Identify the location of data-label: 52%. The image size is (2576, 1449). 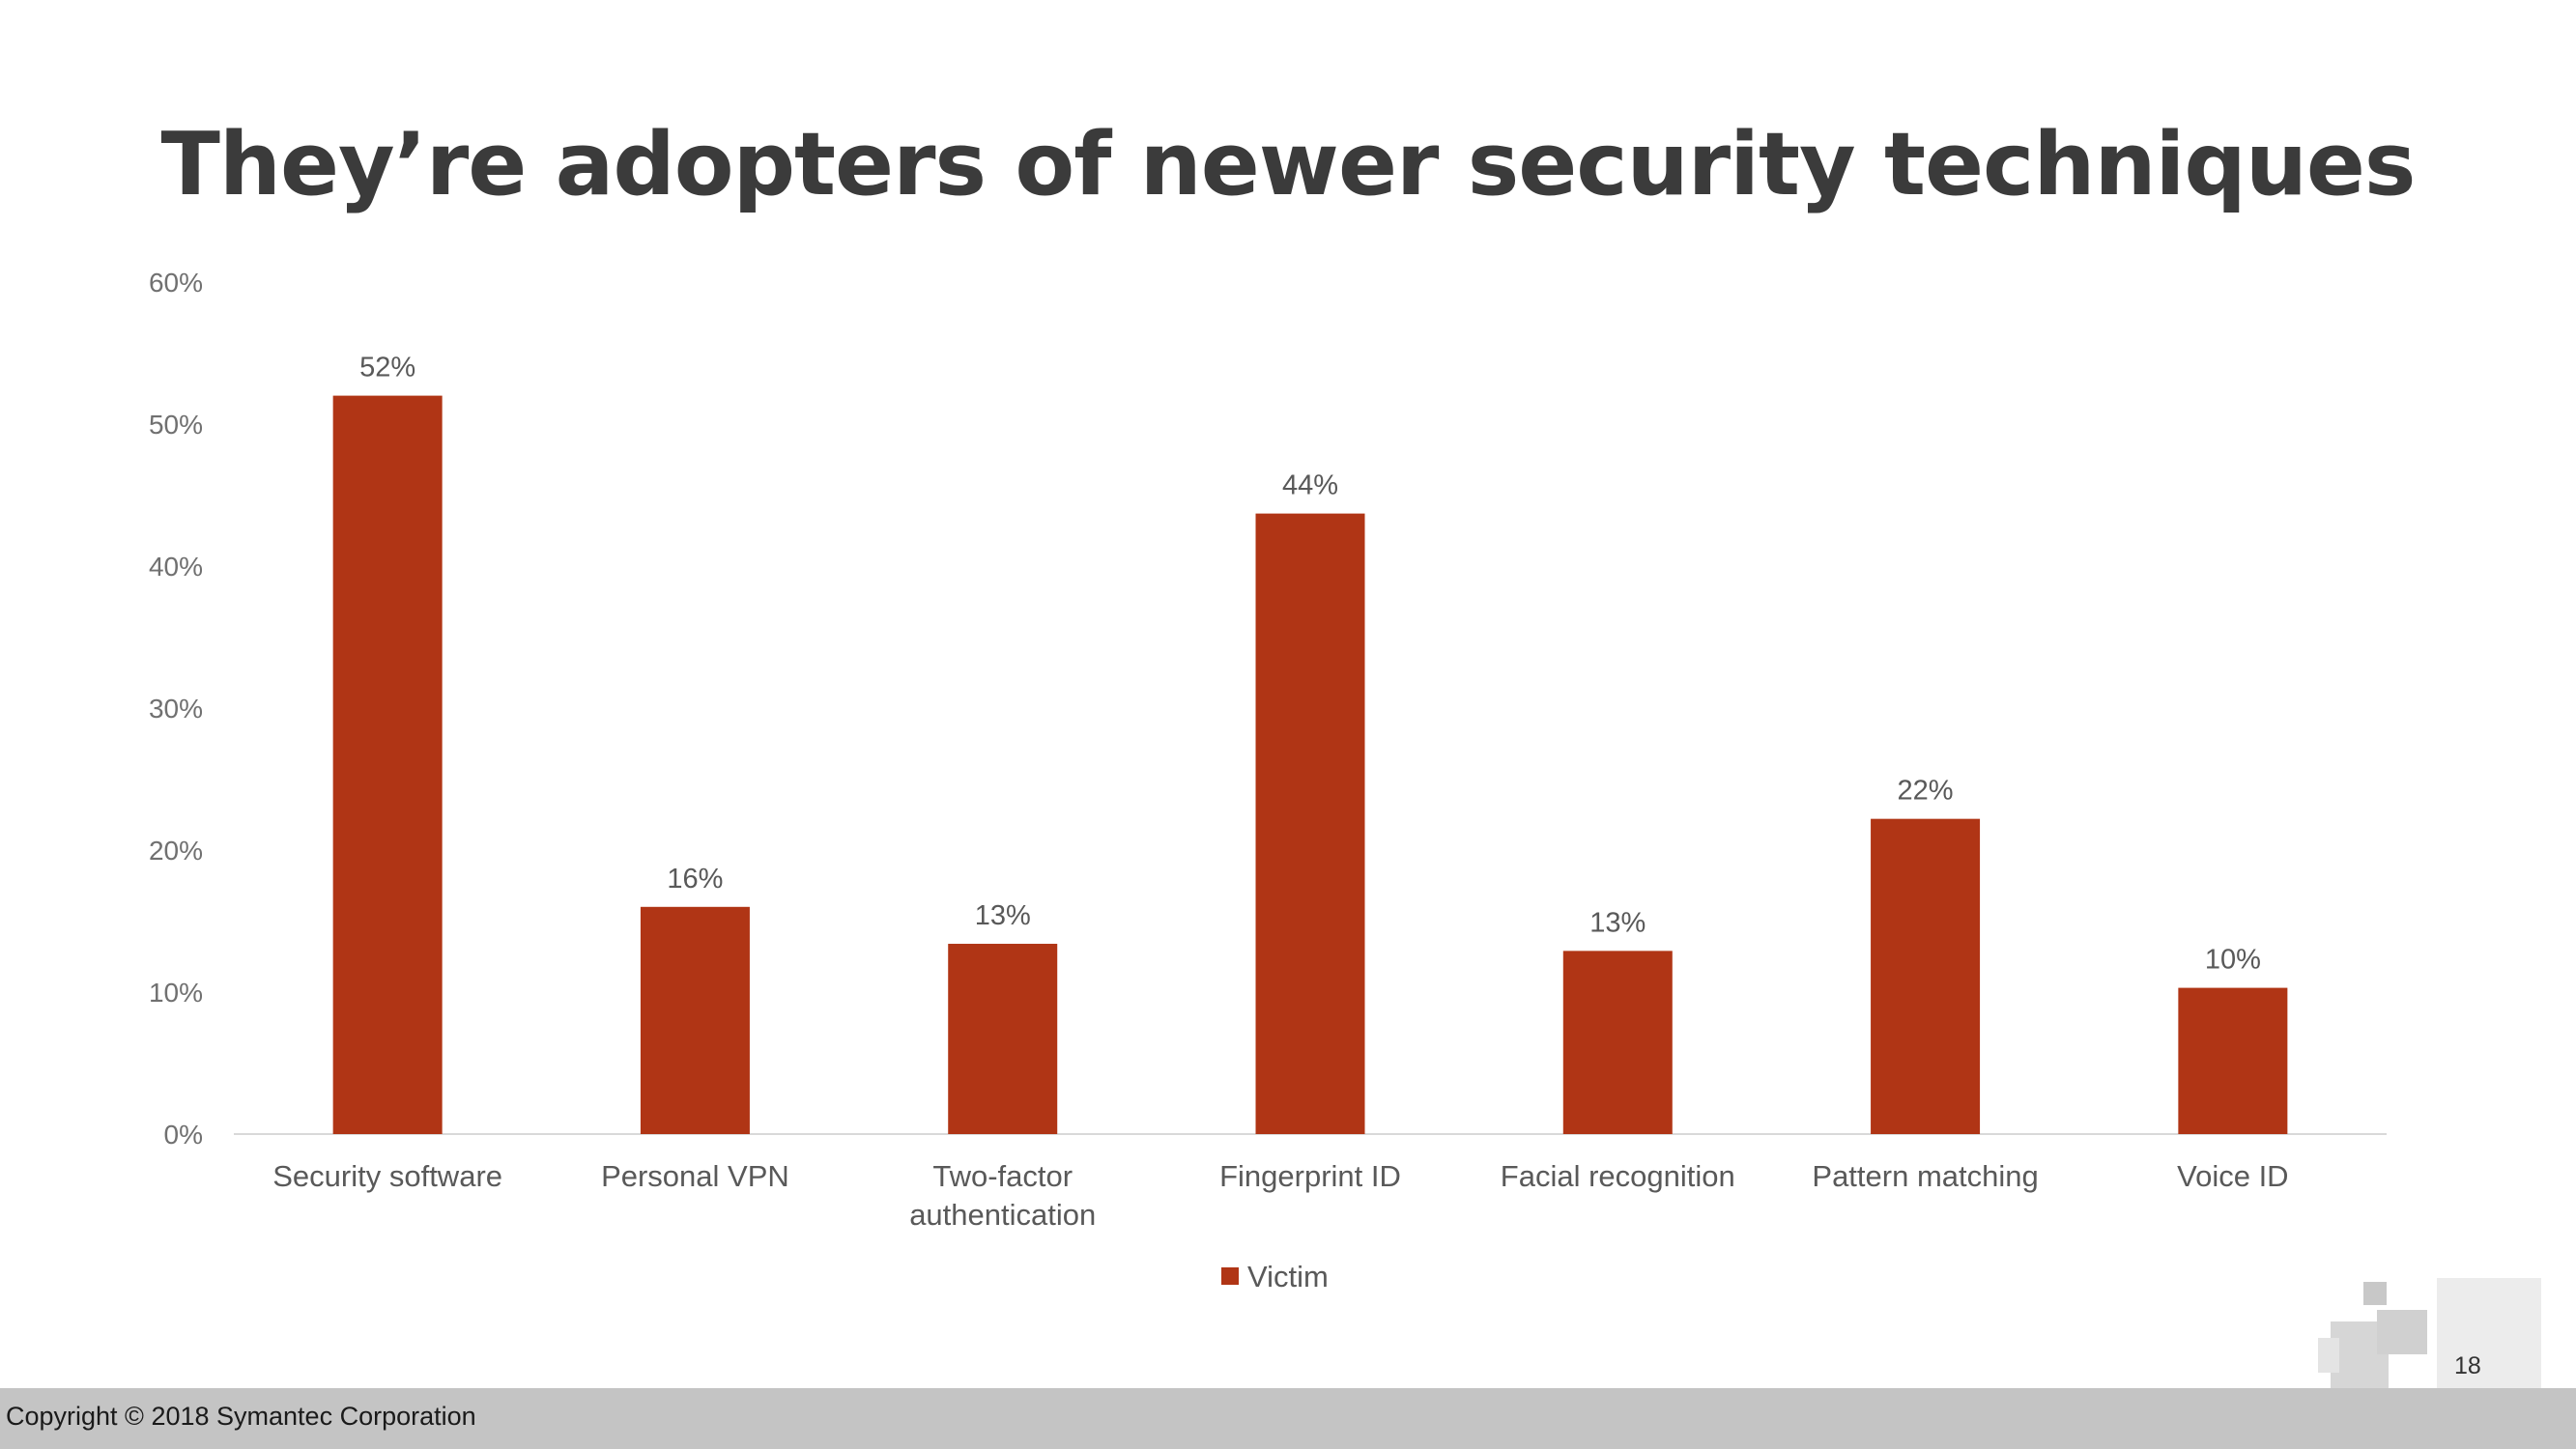
(387, 368).